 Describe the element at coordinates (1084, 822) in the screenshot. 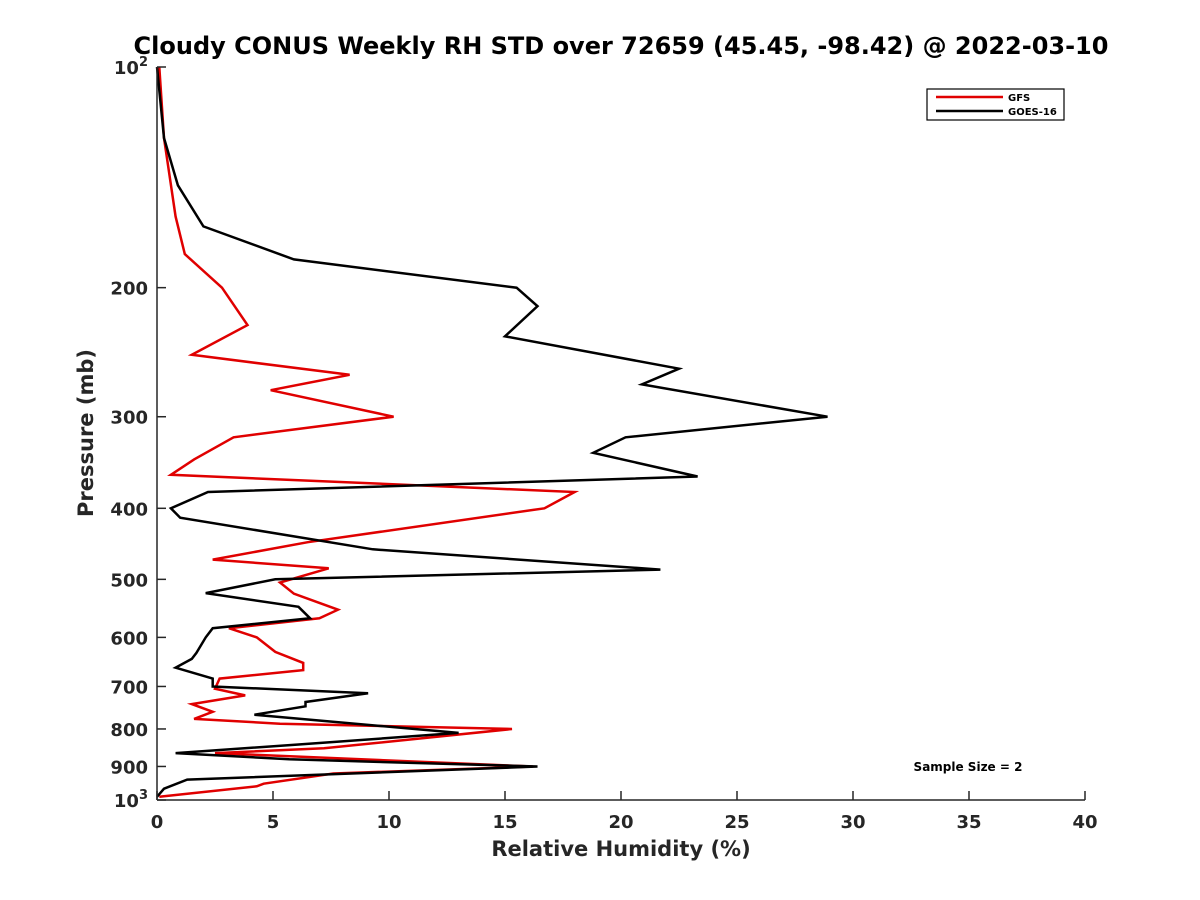

I see `x-tick-label: 40` at that location.